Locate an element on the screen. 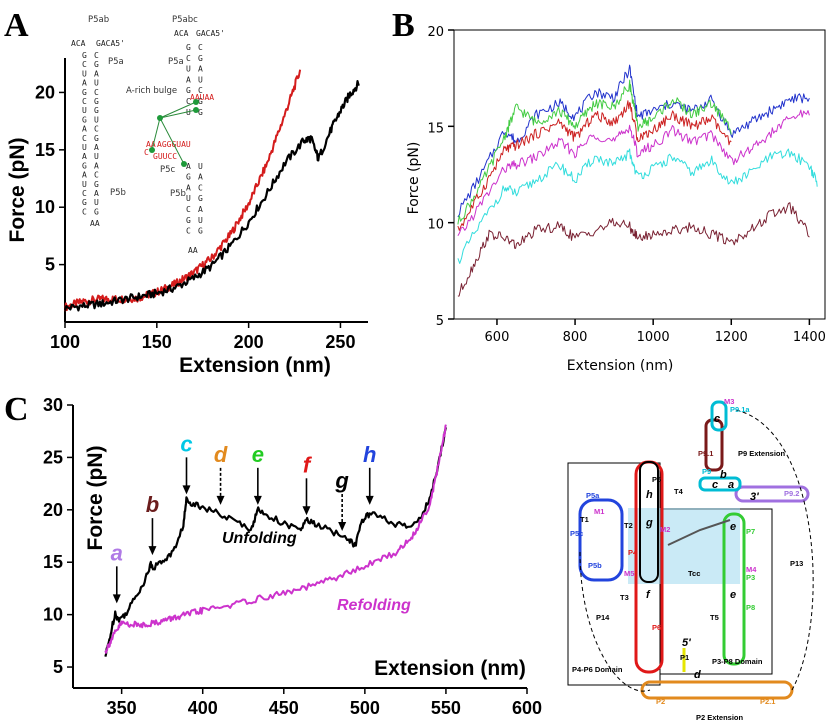 Image resolution: width=829 pixels, height=727 pixels. diagram-label: P13 is located at coordinates (796, 563).